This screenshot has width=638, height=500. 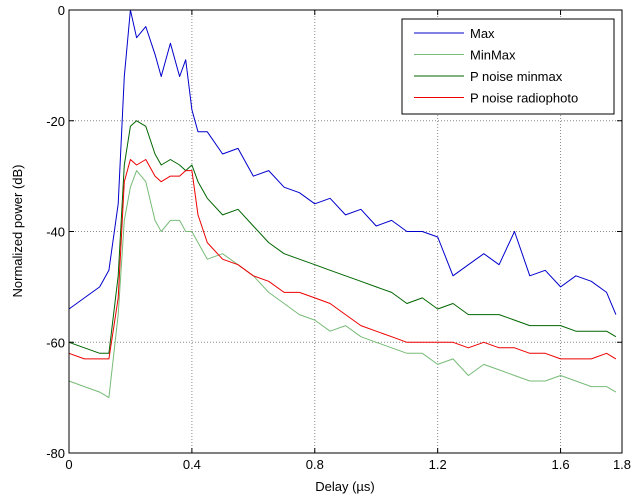 I want to click on x-tick-label: 0.4, so click(x=192, y=464).